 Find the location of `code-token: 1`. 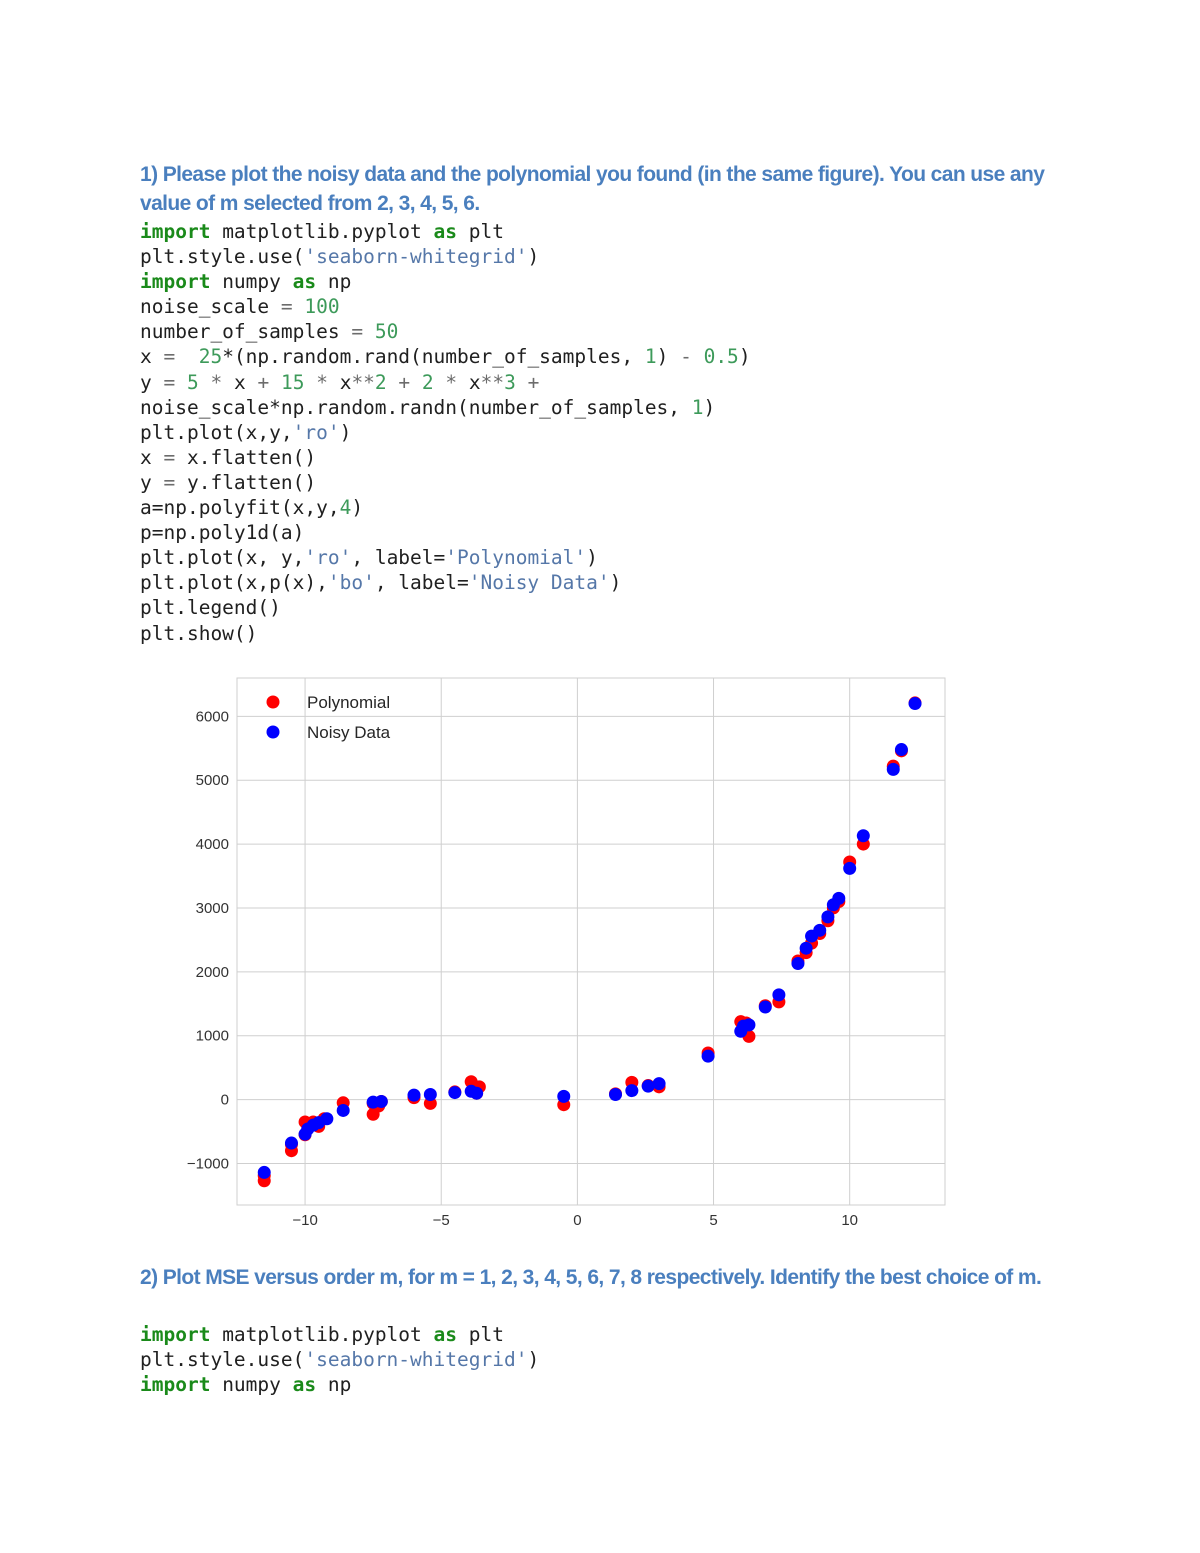

code-token: 1 is located at coordinates (697, 407).